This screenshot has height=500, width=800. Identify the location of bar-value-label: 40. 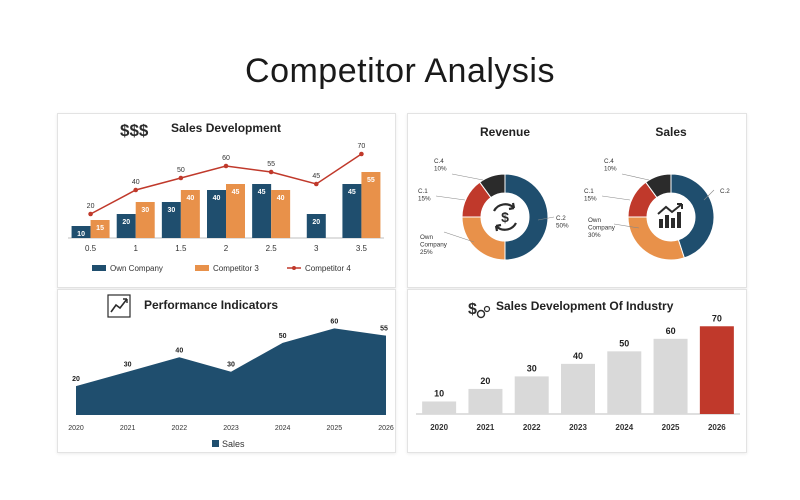
(578, 356).